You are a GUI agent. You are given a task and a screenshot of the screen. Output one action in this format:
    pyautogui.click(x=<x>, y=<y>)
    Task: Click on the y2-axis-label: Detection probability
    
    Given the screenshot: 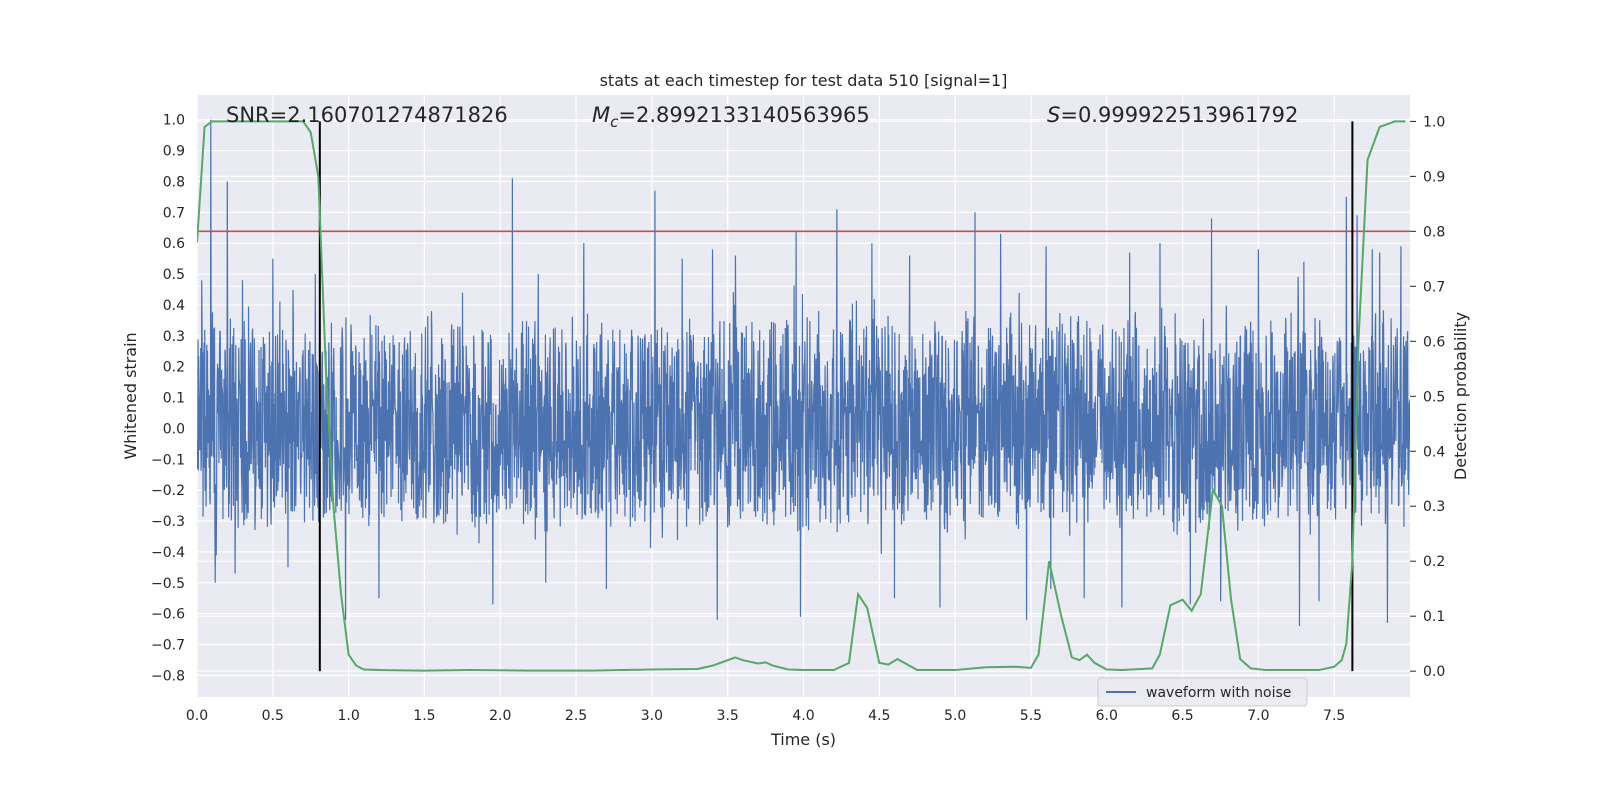 What is the action you would take?
    pyautogui.click(x=1460, y=396)
    